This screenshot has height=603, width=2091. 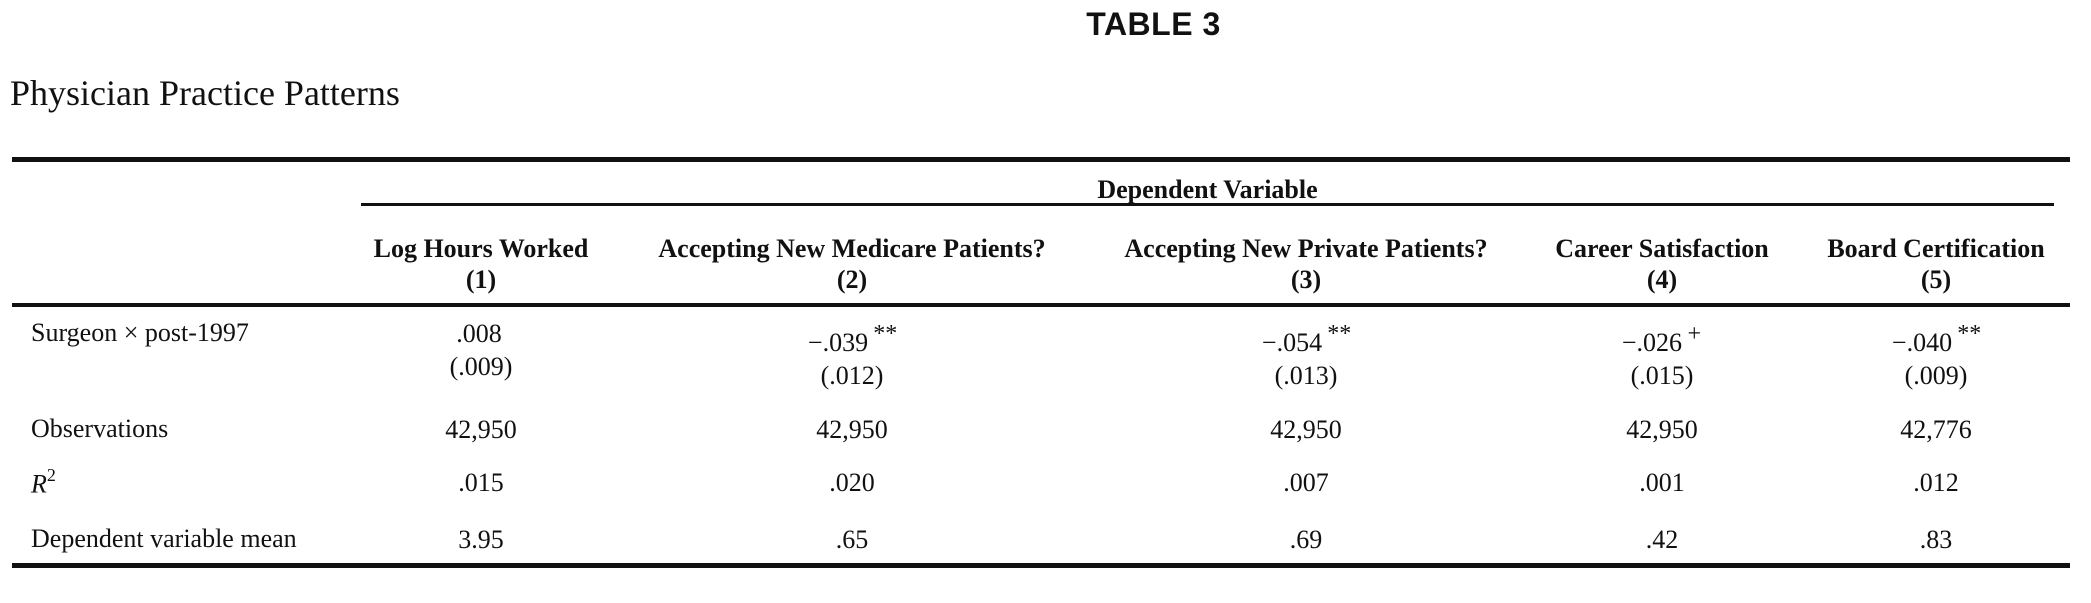 What do you see at coordinates (1041, 305) in the screenshot?
I see `header-rule` at bounding box center [1041, 305].